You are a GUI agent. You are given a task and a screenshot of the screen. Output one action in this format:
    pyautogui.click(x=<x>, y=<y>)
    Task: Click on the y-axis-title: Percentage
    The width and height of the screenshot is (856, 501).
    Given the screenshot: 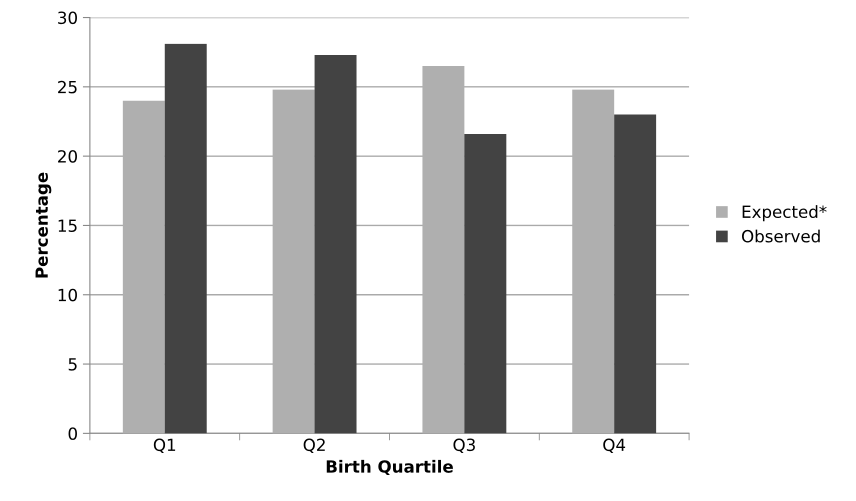 What is the action you would take?
    pyautogui.click(x=44, y=225)
    